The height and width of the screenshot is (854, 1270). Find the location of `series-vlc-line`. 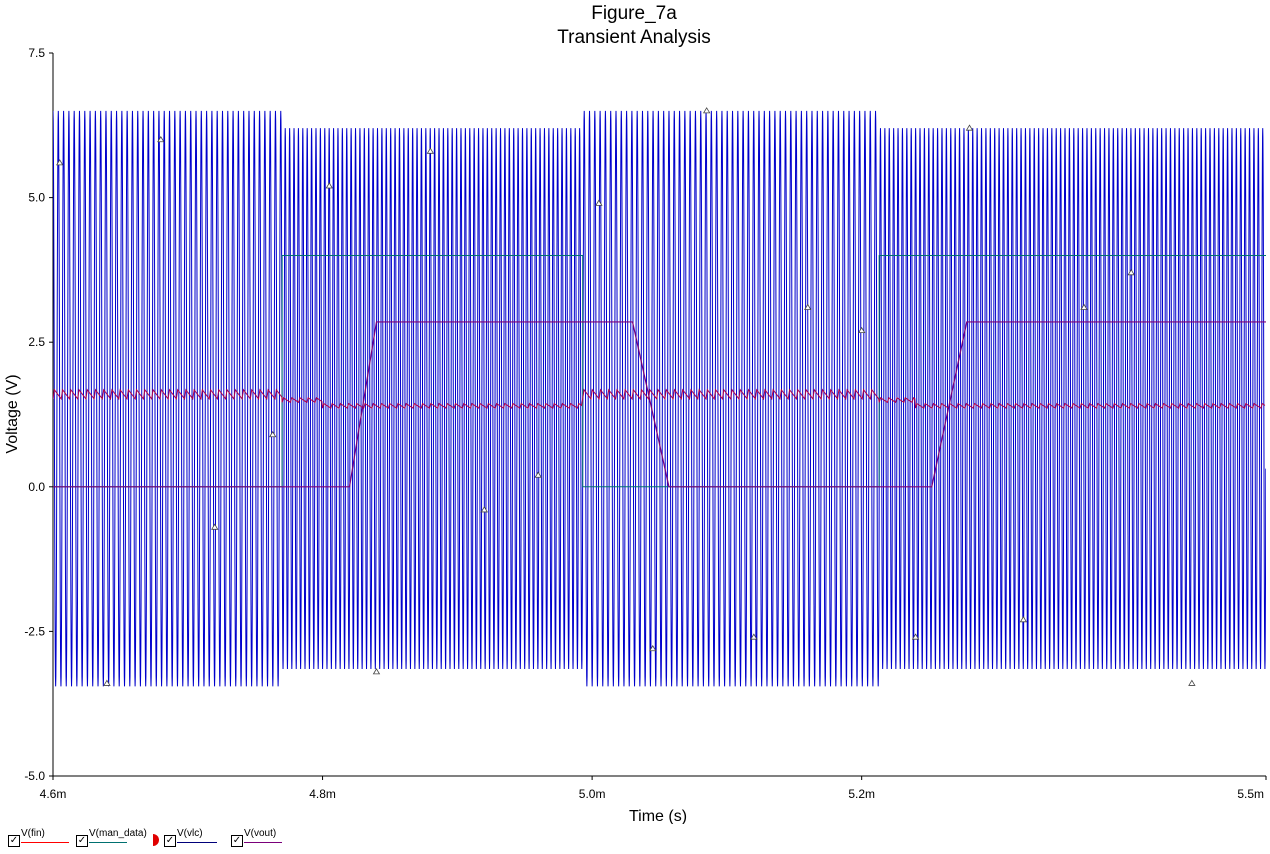

series-vlc-line is located at coordinates (659, 398).